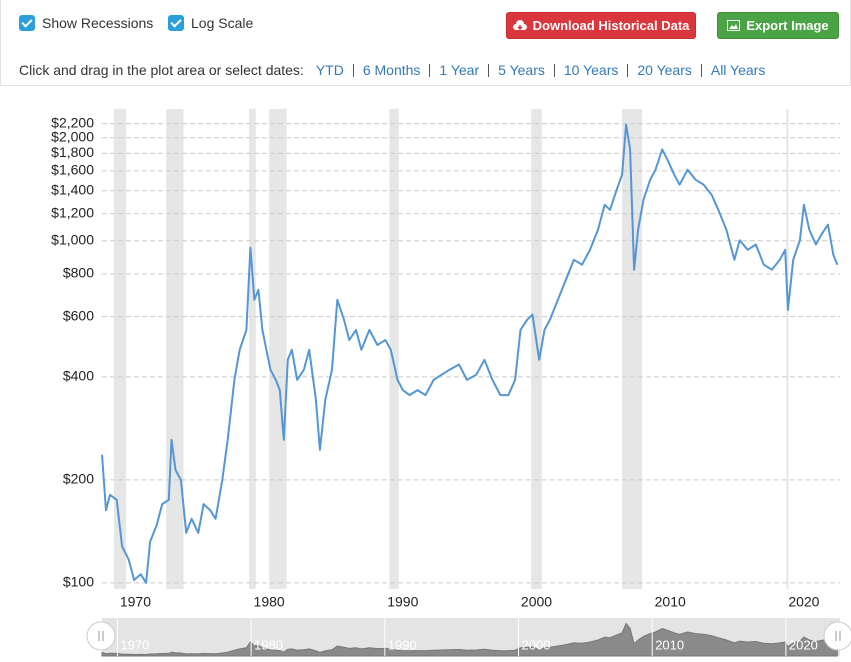 This screenshot has height=662, width=851. What do you see at coordinates (803, 644) in the screenshot?
I see `navigator-label: 2020` at bounding box center [803, 644].